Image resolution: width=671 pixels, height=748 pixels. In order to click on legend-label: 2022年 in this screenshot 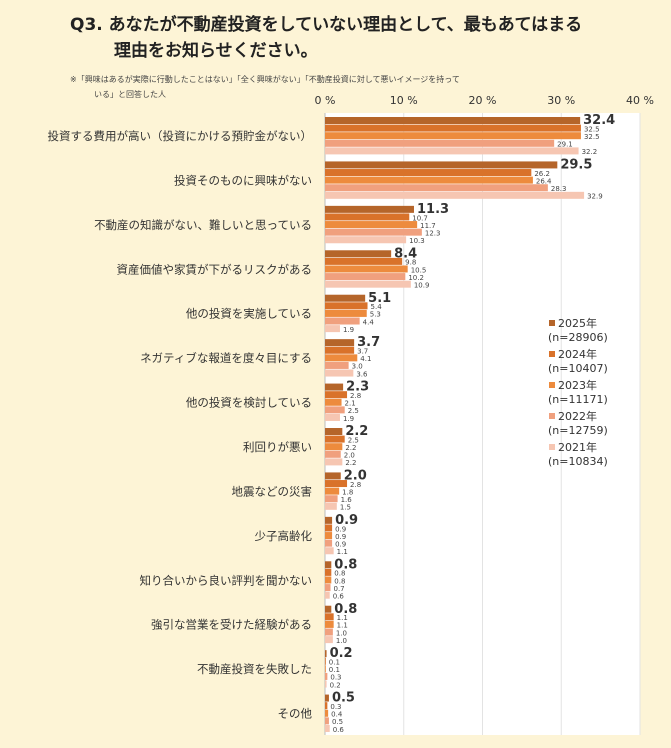, I will do `click(577, 416)`.